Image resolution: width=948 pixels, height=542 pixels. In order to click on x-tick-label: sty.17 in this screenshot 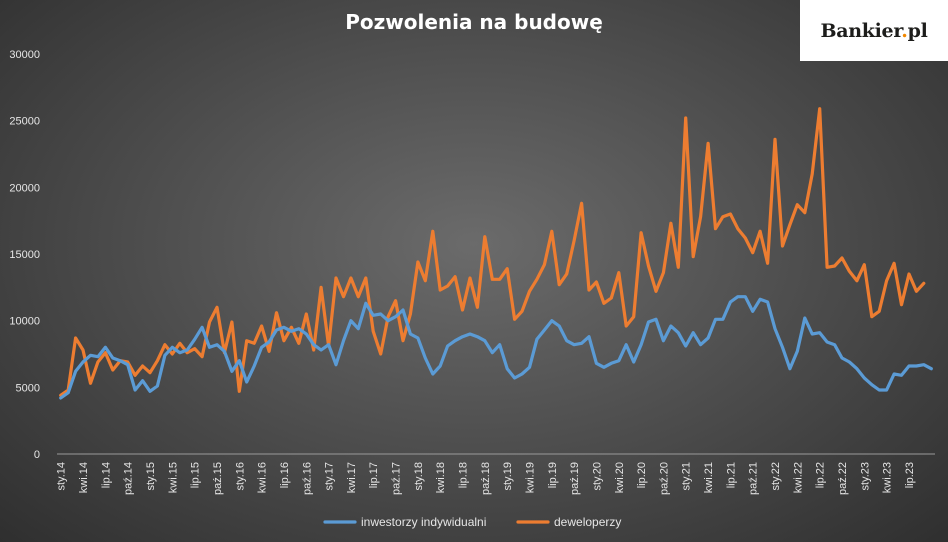, I will do `click(330, 476)`.